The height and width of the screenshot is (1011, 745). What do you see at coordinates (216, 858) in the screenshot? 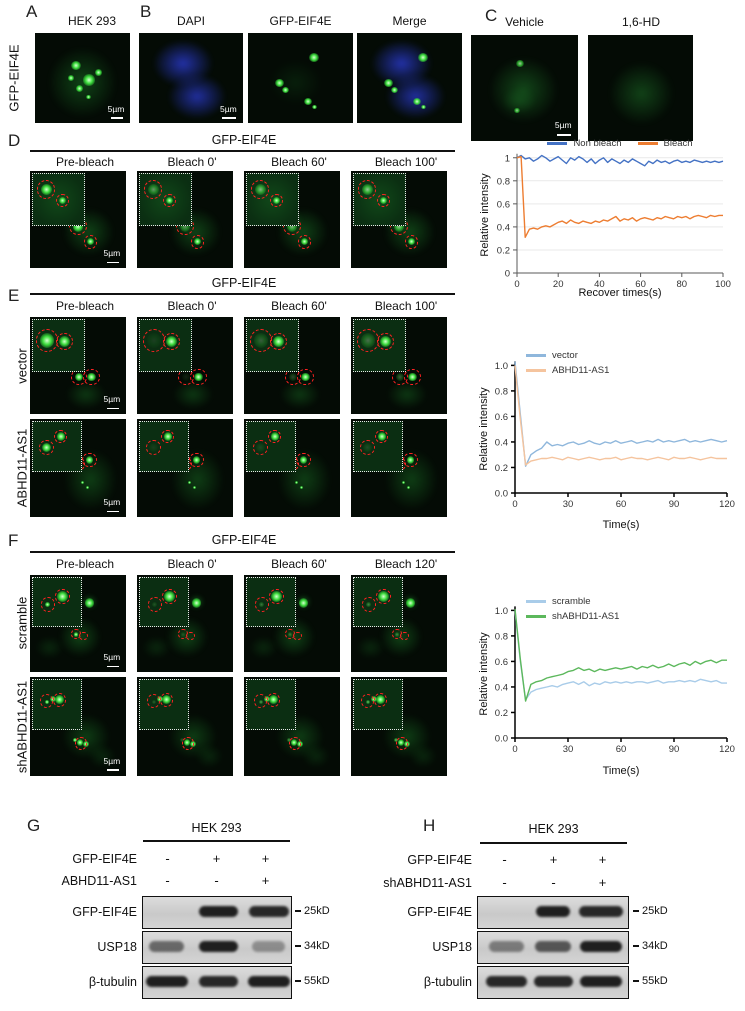
I see `panel-g-cond-0-values: - + +` at bounding box center [216, 858].